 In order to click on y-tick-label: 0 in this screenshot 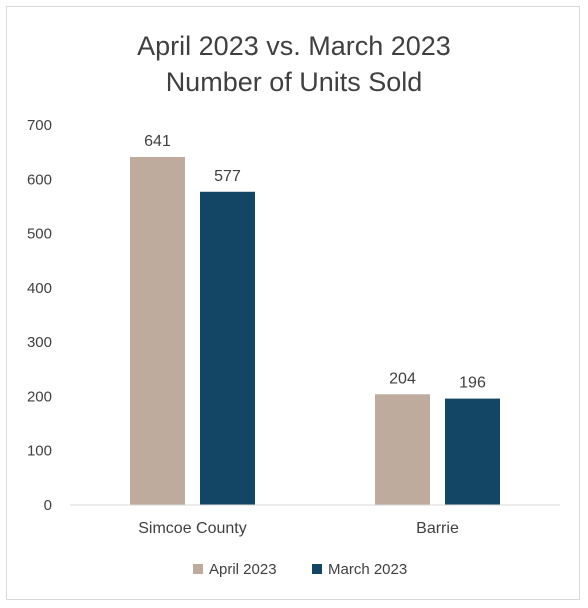, I will do `click(48, 505)`.